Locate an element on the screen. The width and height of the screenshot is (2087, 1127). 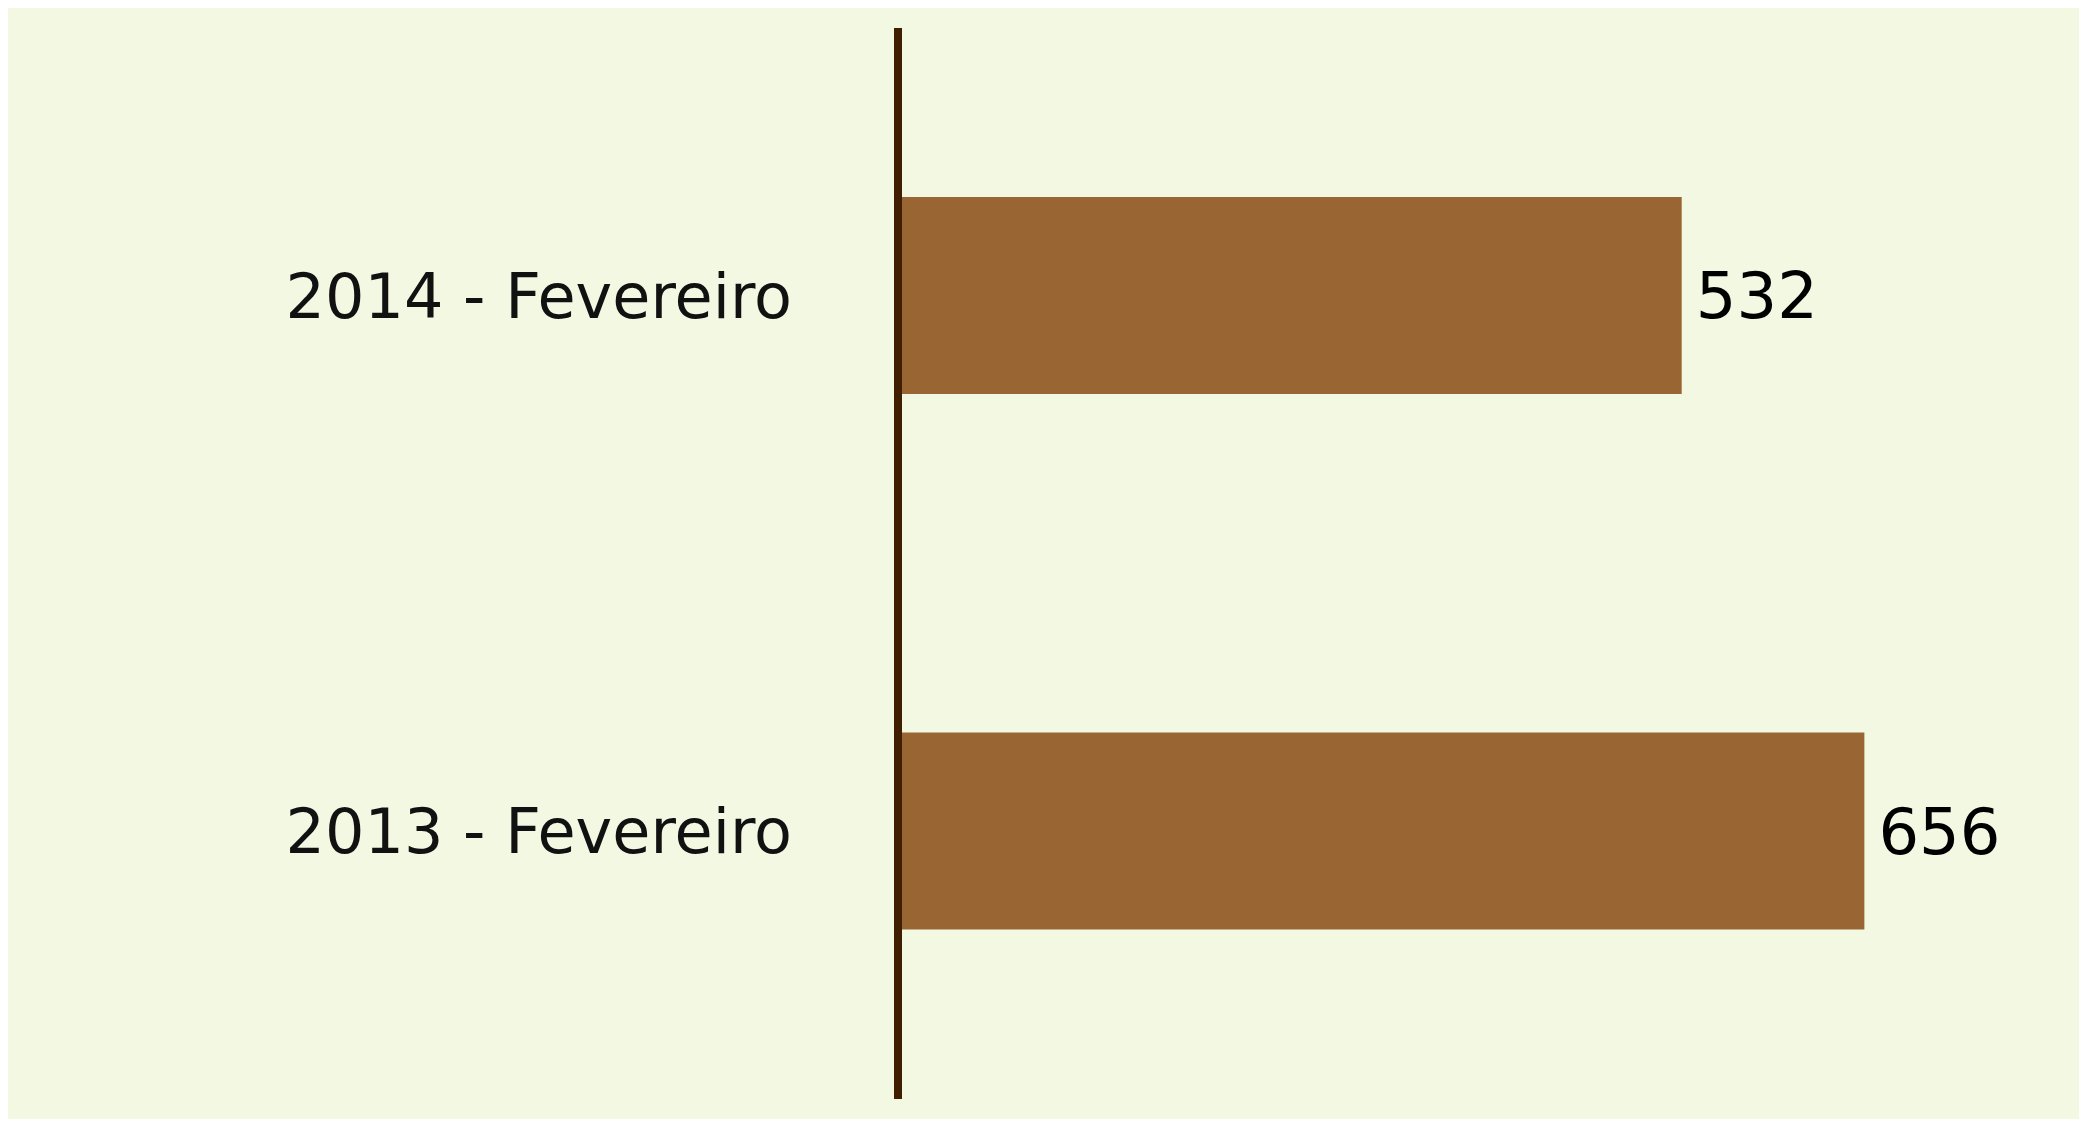
data-label: 532 is located at coordinates (1756, 296).